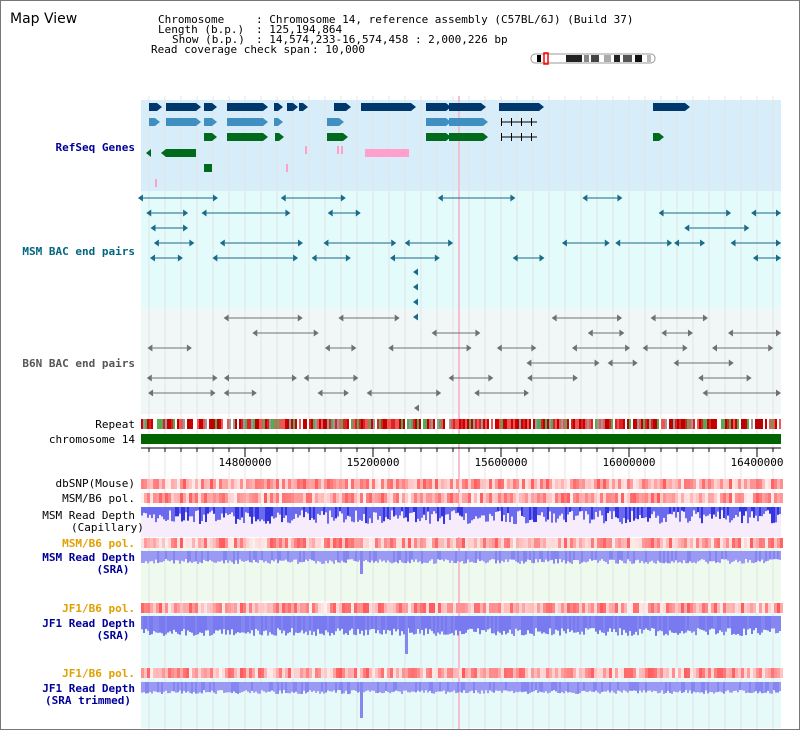 This screenshot has height=730, width=800. I want to click on track-label-jf1-depth-sra: JF1 Read Depth, so click(88, 623).